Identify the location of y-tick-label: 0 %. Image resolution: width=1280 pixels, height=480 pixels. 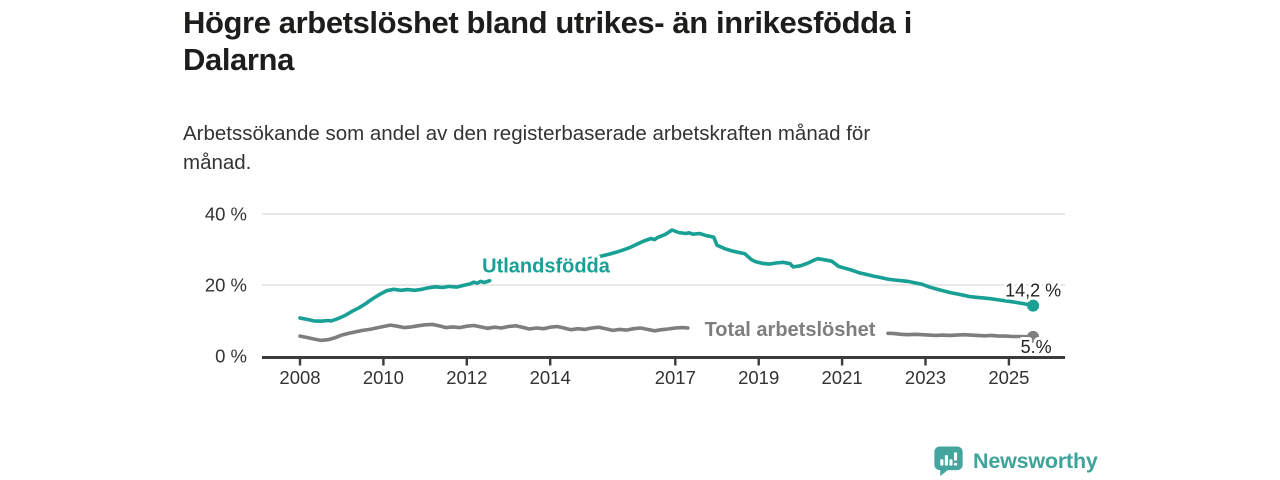
(231, 356).